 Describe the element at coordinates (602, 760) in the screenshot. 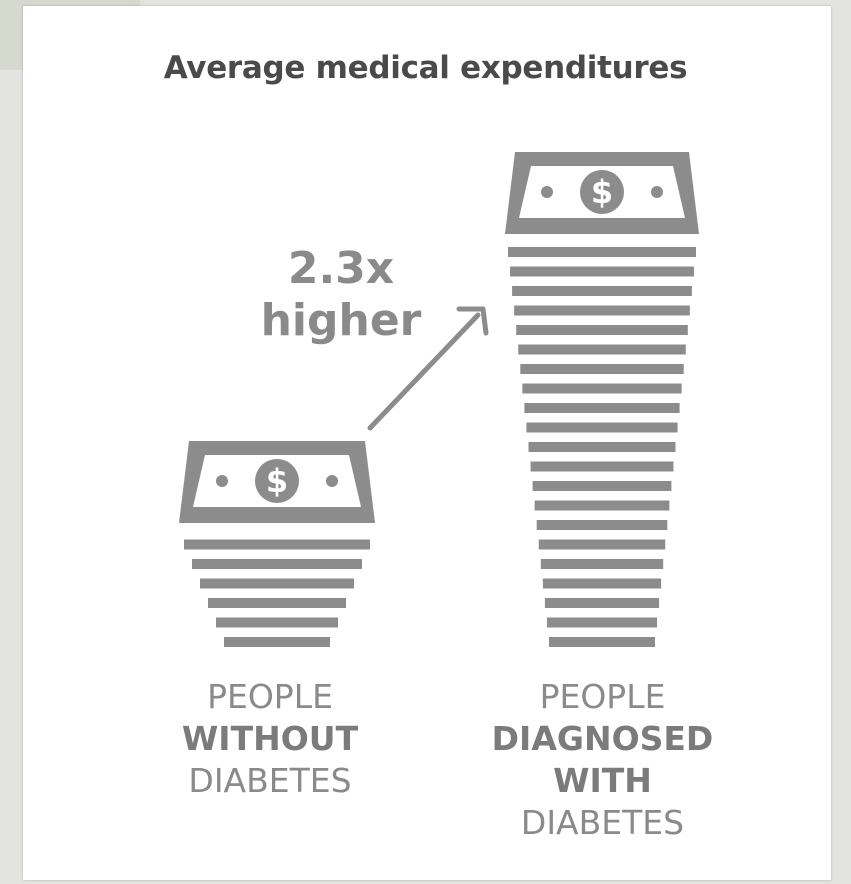

I see `category-label-with-diabetes: PEOPLE DIAGNOSED WITH DIABETES` at that location.